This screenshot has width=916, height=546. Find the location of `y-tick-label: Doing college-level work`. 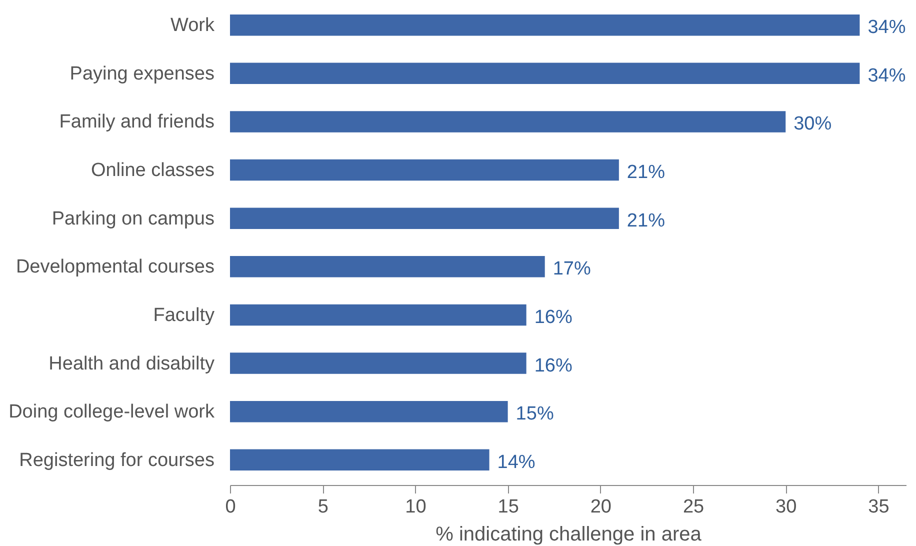

y-tick-label: Doing college-level work is located at coordinates (111, 412).